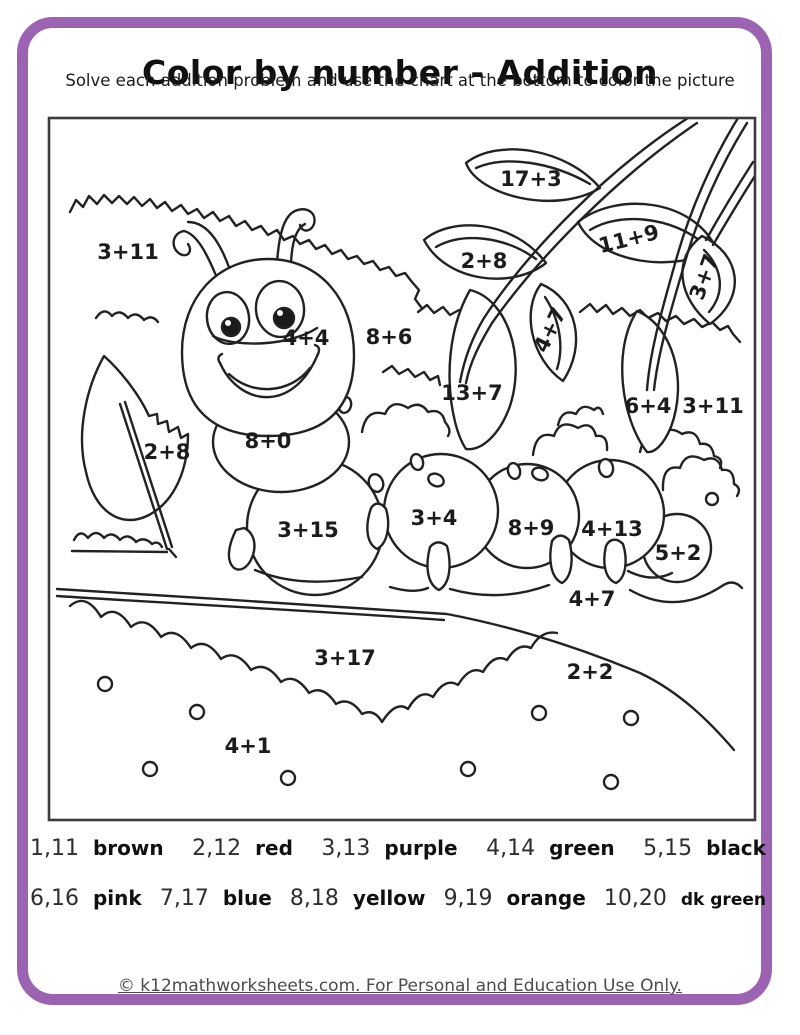  I want to click on color-key-entry: 9,19 orange, so click(515, 898).